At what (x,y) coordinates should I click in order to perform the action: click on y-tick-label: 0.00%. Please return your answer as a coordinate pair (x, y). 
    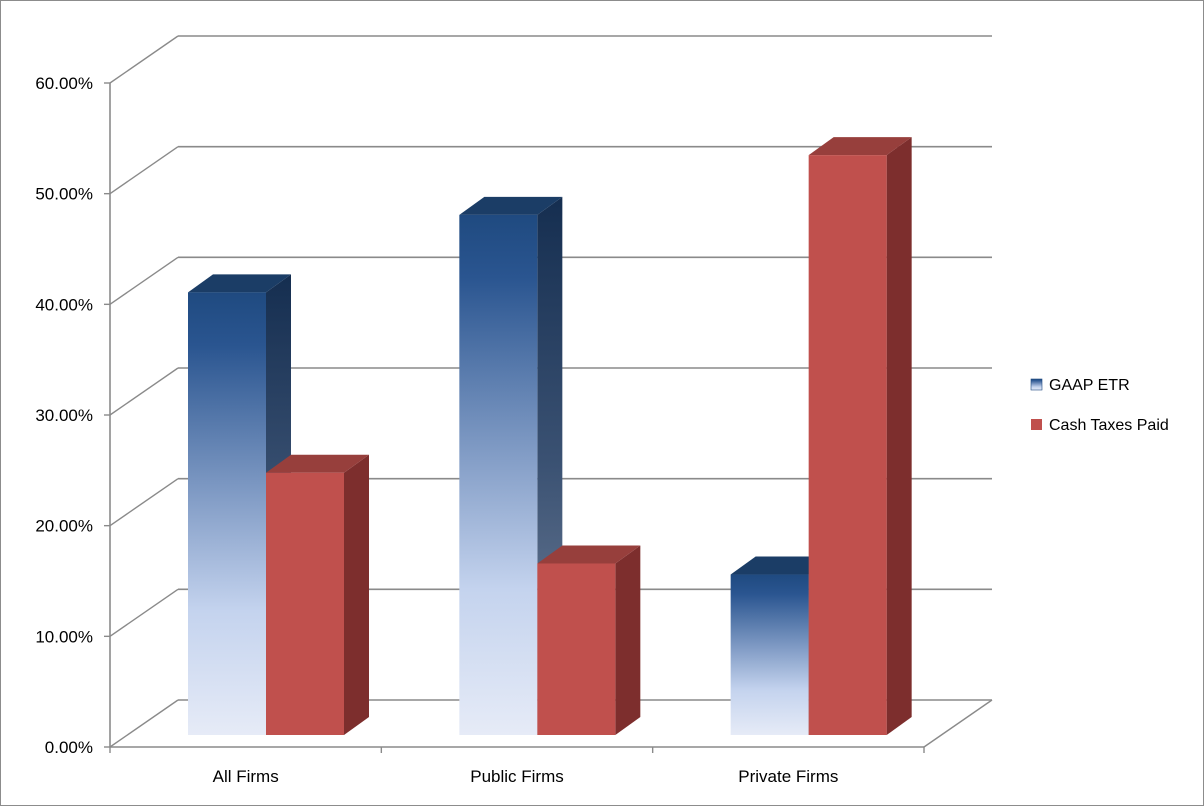
    Looking at the image, I should click on (69, 747).